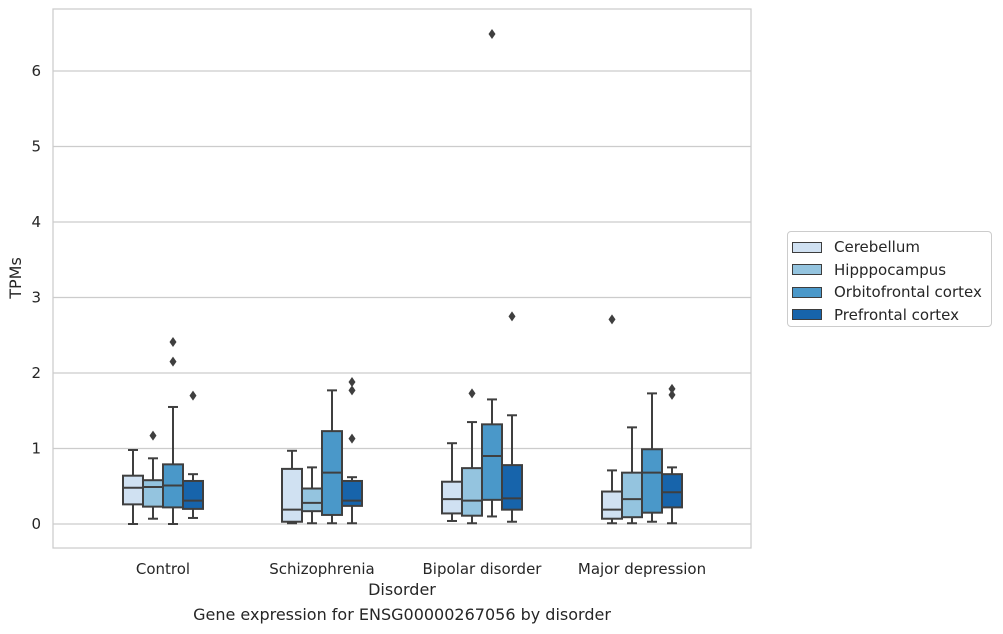 This screenshot has width=1003, height=634. Describe the element at coordinates (163, 569) in the screenshot. I see `x-tick-label-control: Control` at that location.